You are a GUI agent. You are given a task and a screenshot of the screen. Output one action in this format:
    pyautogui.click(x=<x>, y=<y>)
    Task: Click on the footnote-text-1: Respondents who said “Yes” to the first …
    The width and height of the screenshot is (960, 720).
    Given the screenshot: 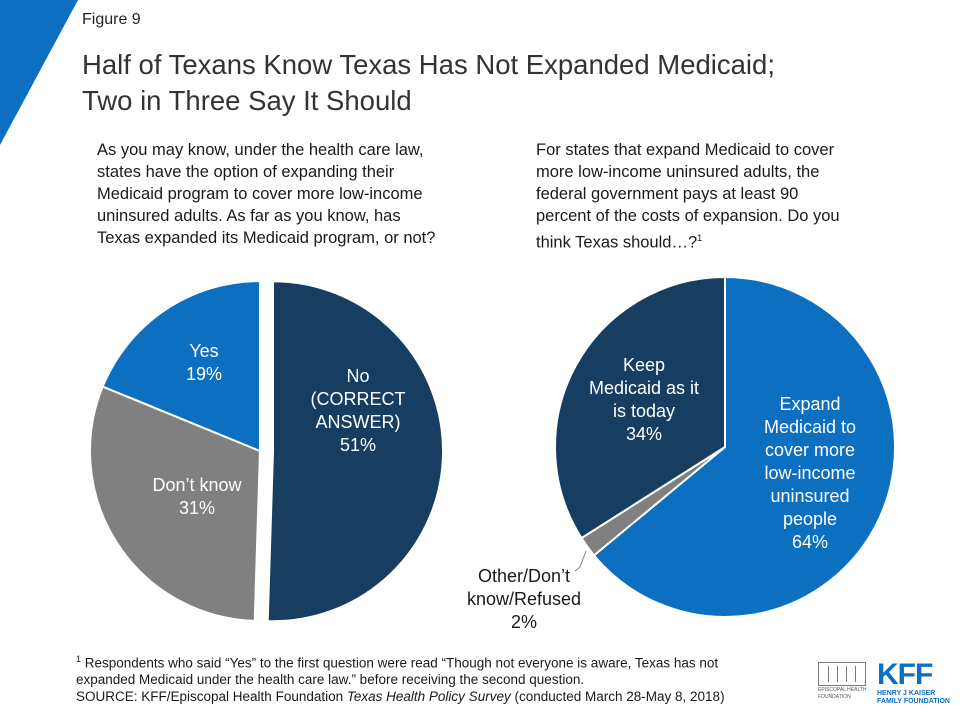 What is the action you would take?
    pyautogui.click(x=400, y=663)
    